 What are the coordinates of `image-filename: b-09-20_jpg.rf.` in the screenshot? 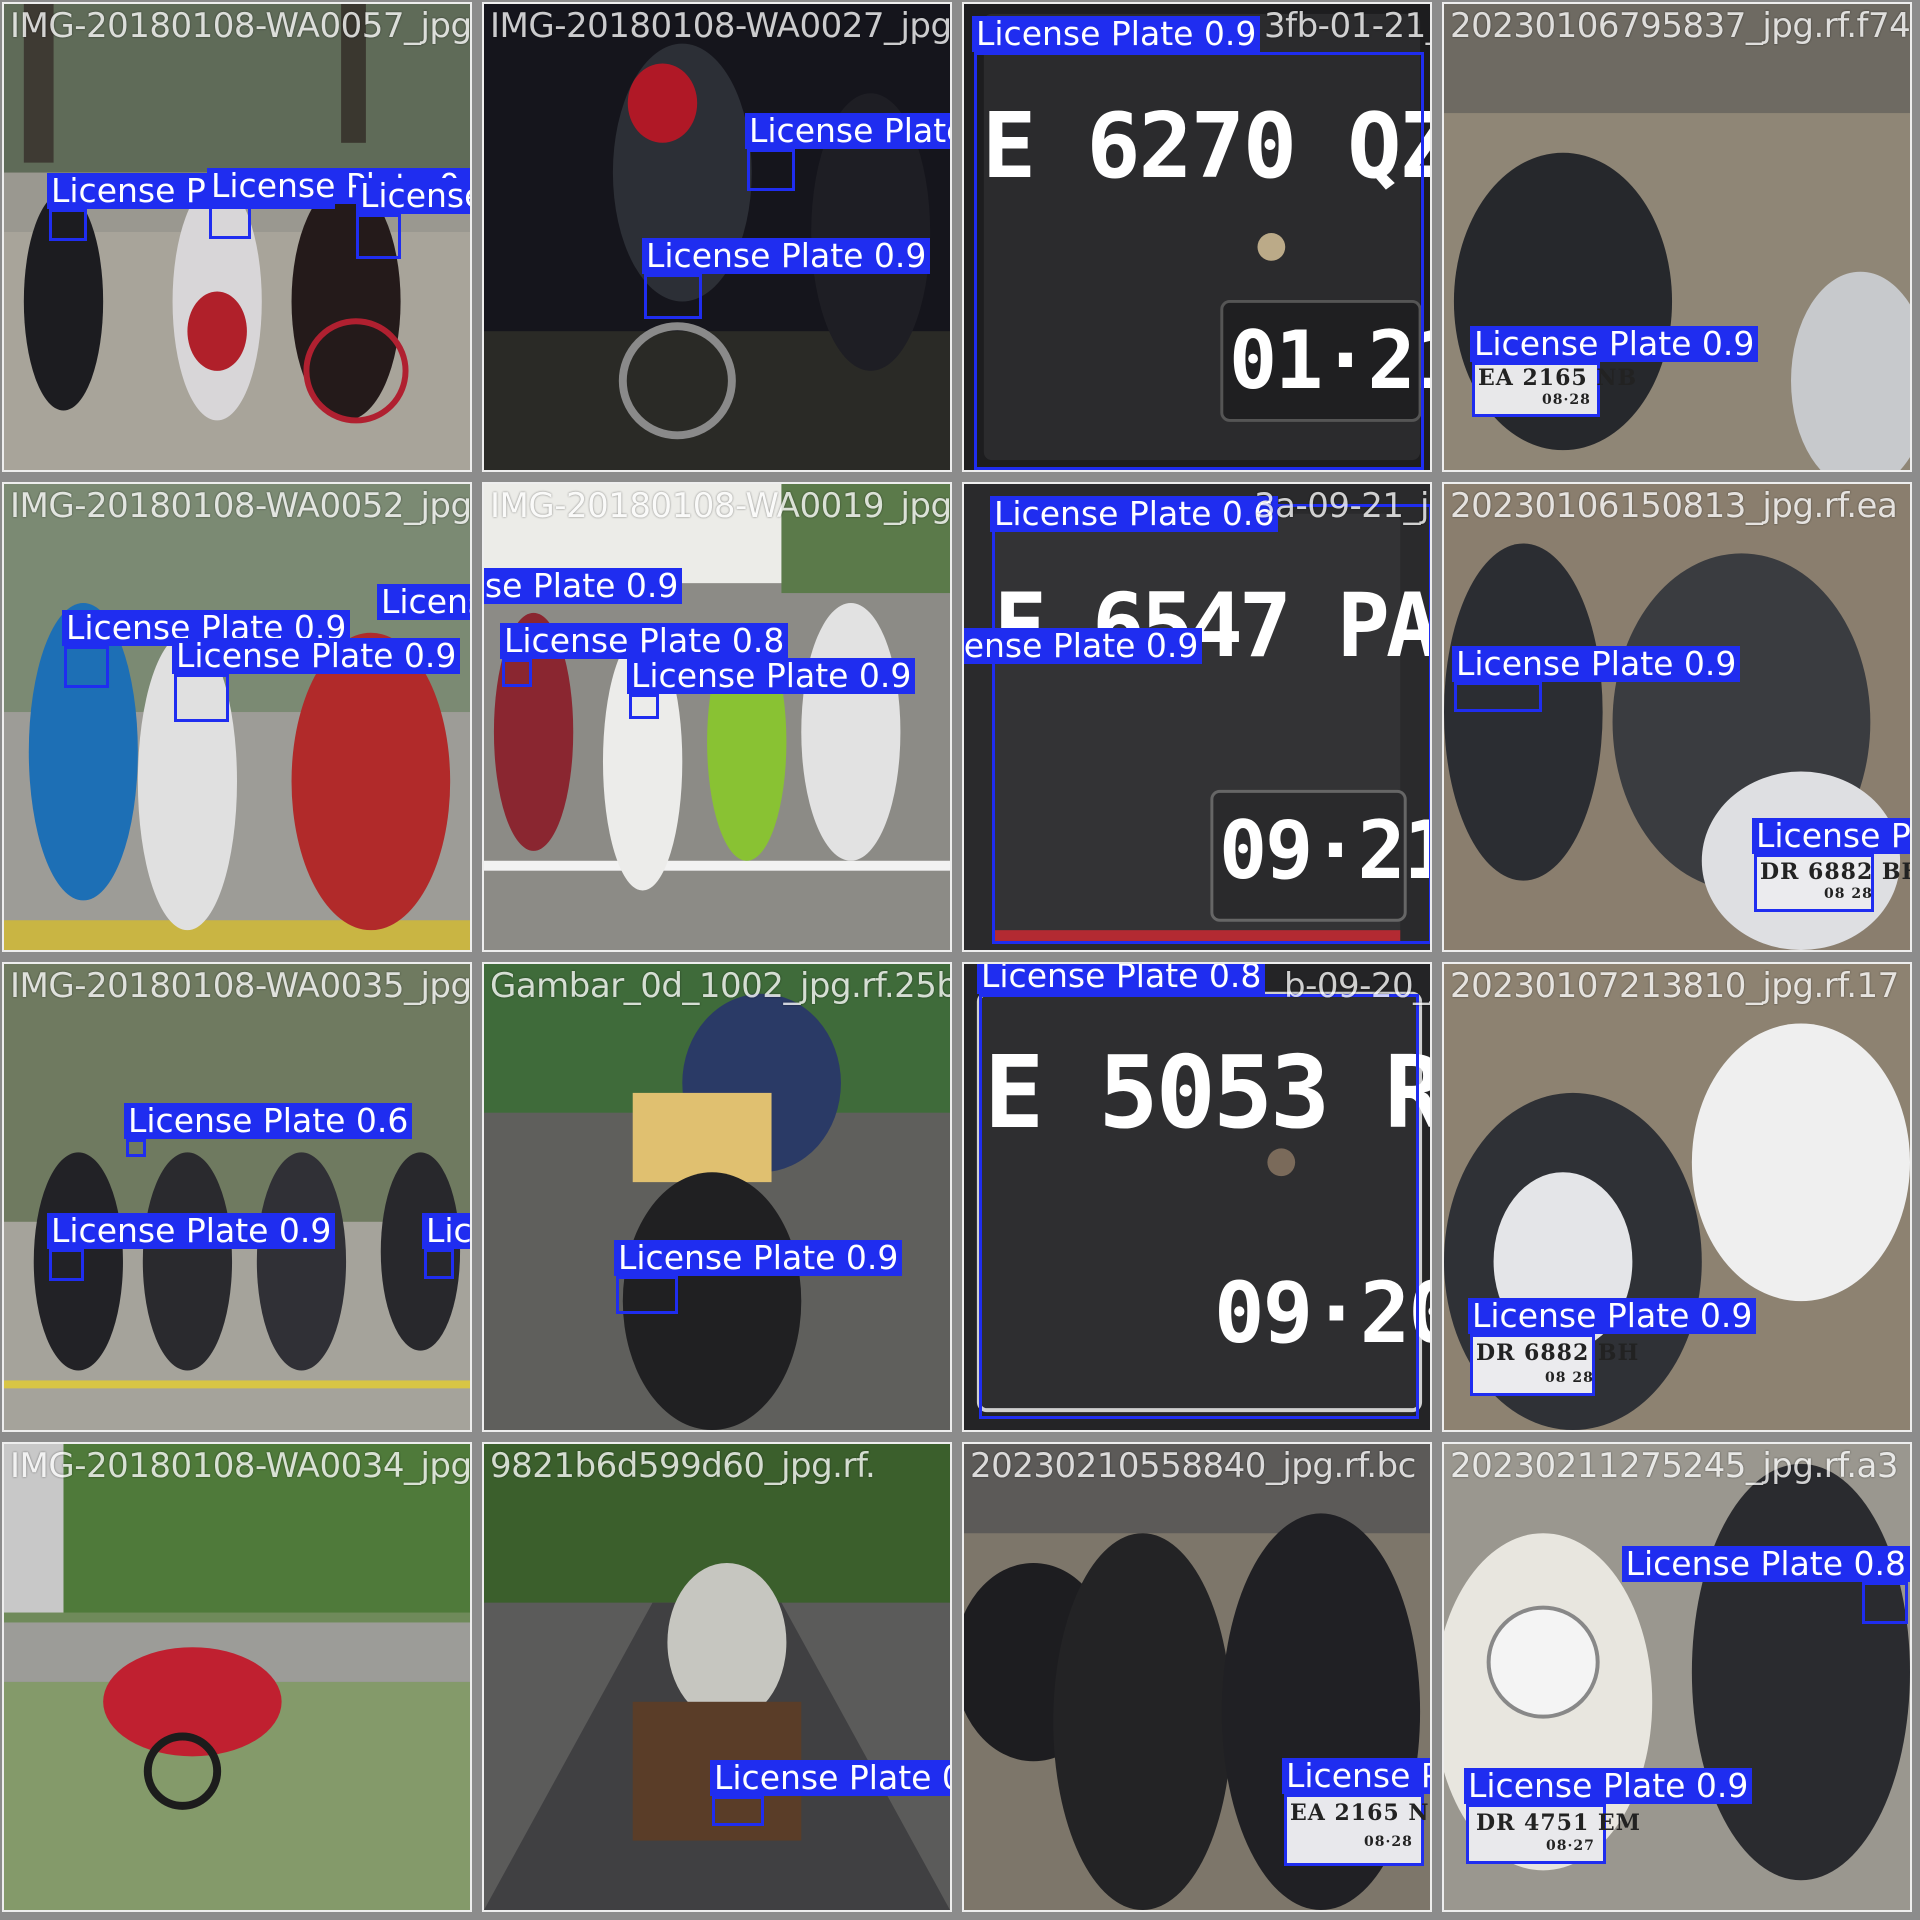 It's located at (1357, 986).